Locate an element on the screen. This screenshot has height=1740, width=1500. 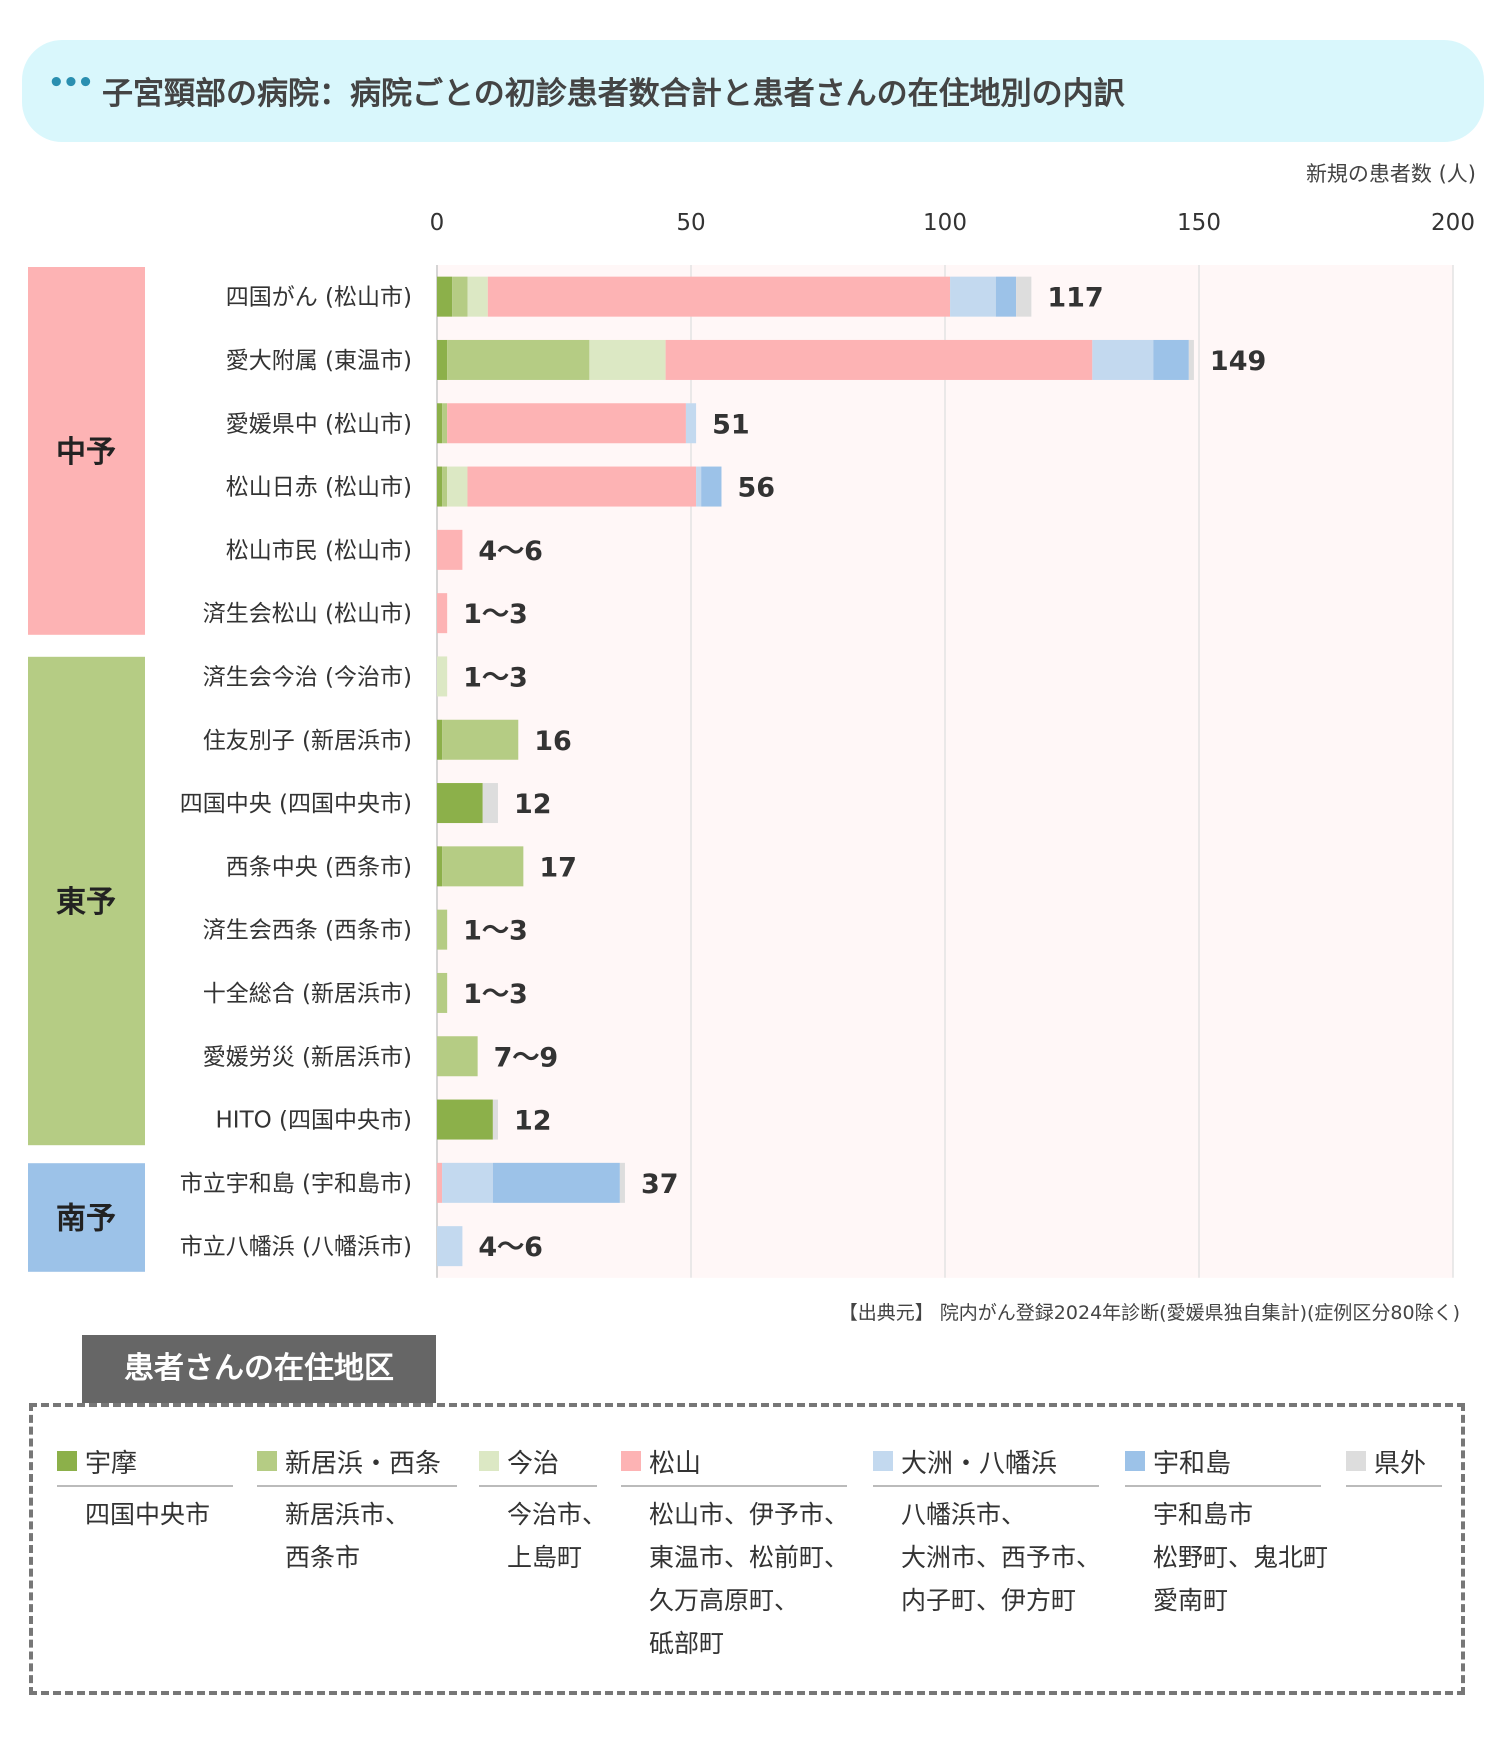
title-banner: ••• 子宮頸部の病院：病院ごとの初診患者数合計と患者さんの在住地別の内訳 is located at coordinates (753, 91).